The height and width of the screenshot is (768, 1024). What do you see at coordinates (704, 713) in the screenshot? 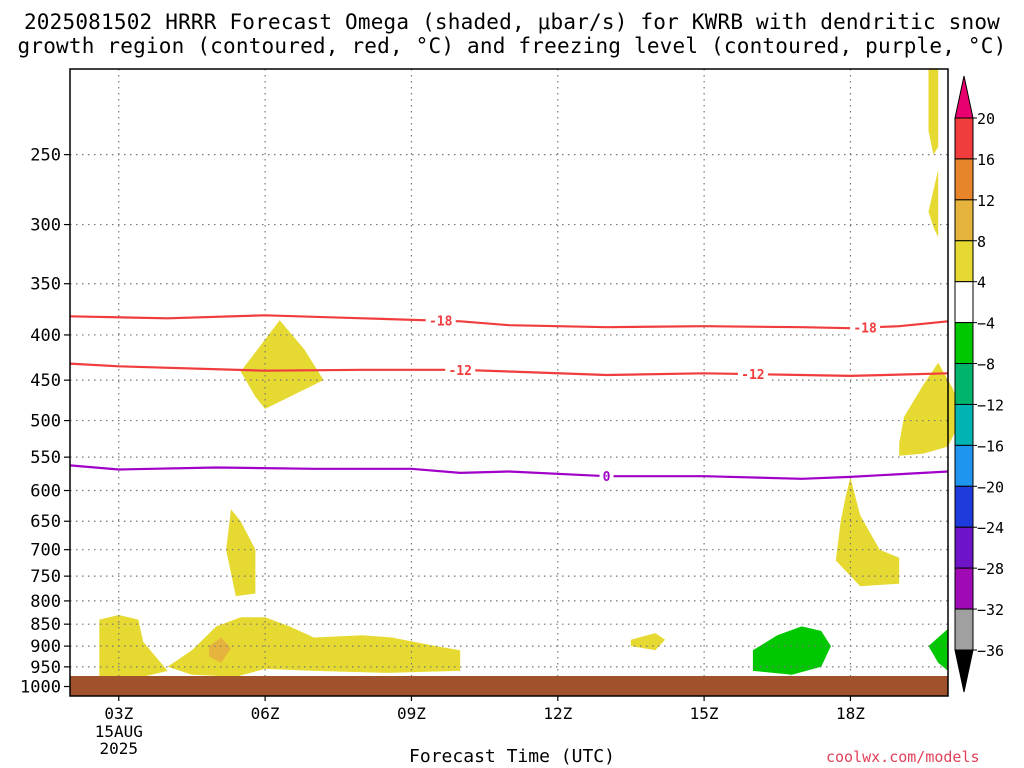
I see `x-tick-label-15Z: 15Z` at bounding box center [704, 713].